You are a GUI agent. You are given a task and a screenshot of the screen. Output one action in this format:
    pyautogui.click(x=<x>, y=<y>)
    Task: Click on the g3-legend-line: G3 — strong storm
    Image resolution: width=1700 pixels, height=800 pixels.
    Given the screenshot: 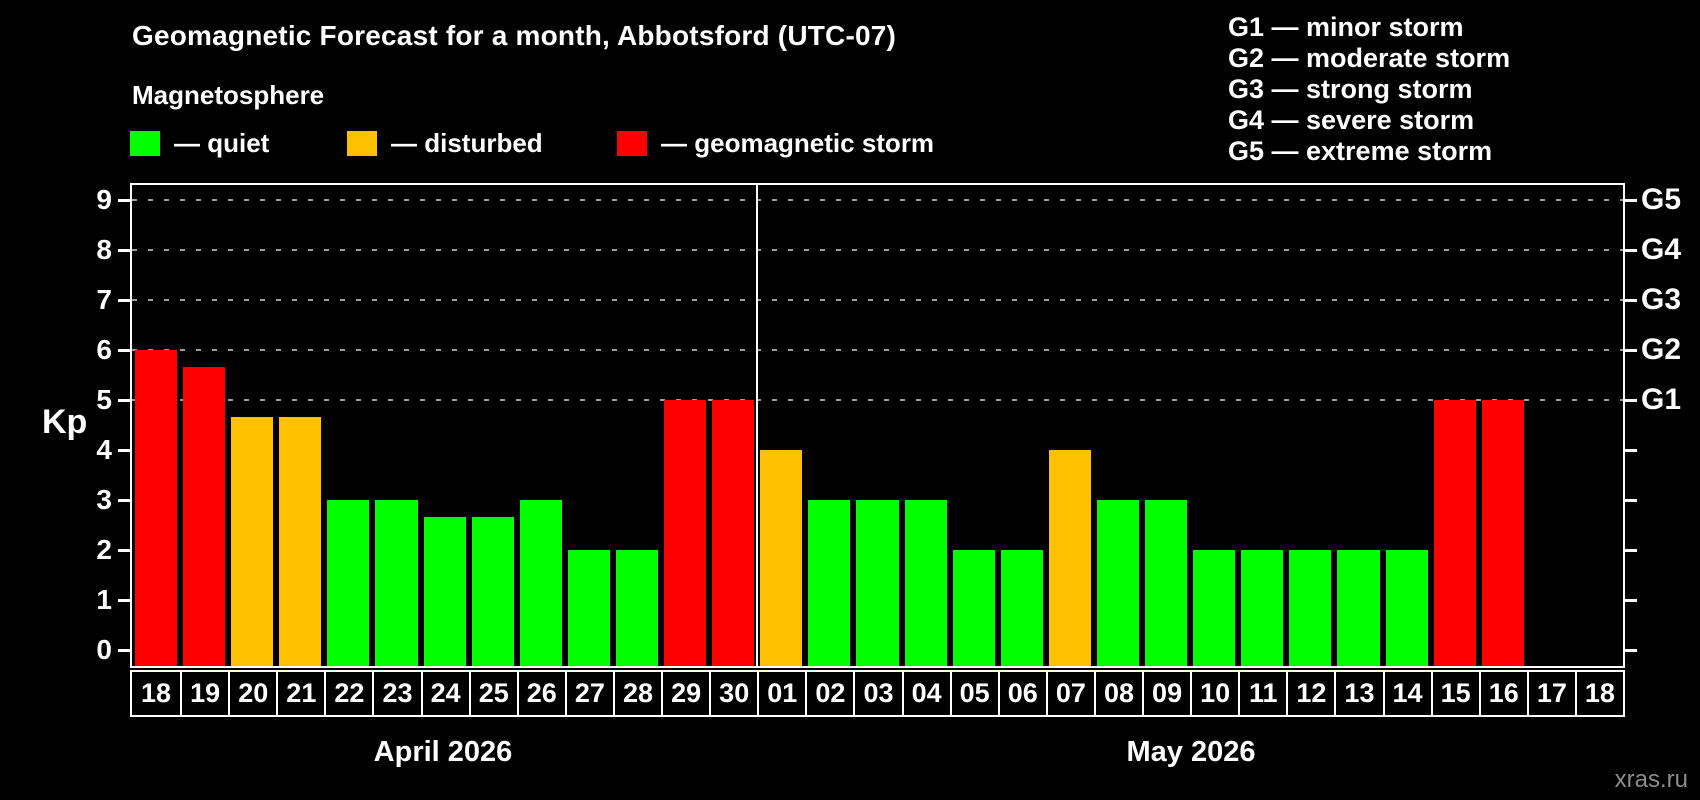 What is the action you would take?
    pyautogui.click(x=1350, y=89)
    